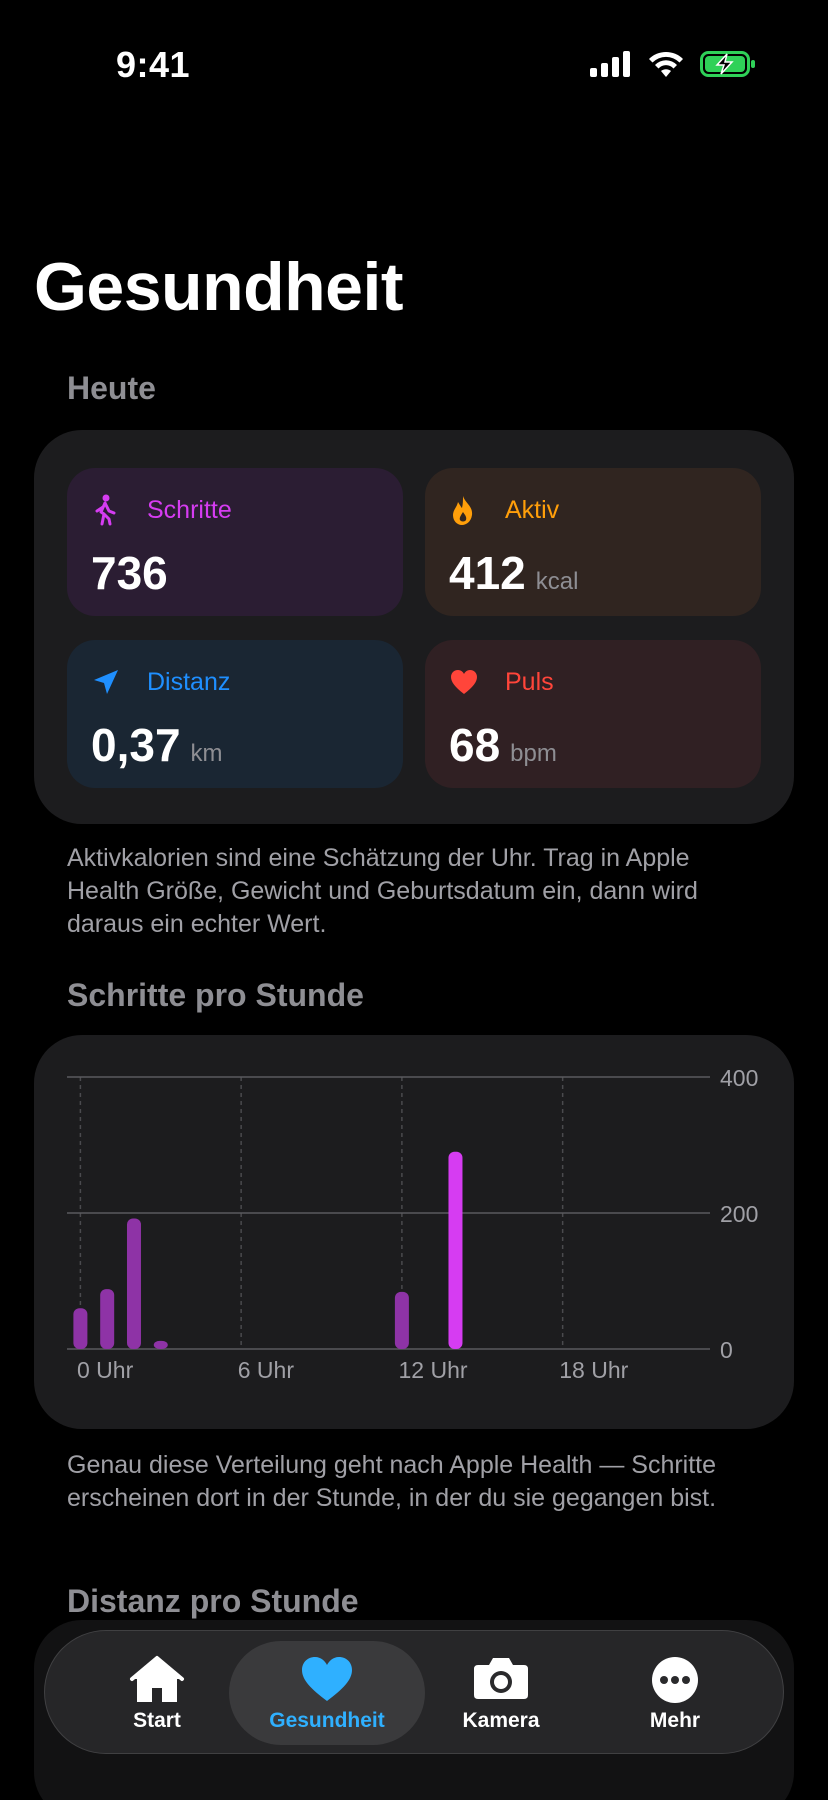 Image resolution: width=828 pixels, height=1800 pixels. Describe the element at coordinates (503, 745) in the screenshot. I see `pulse-value-row: 68 bpm` at that location.